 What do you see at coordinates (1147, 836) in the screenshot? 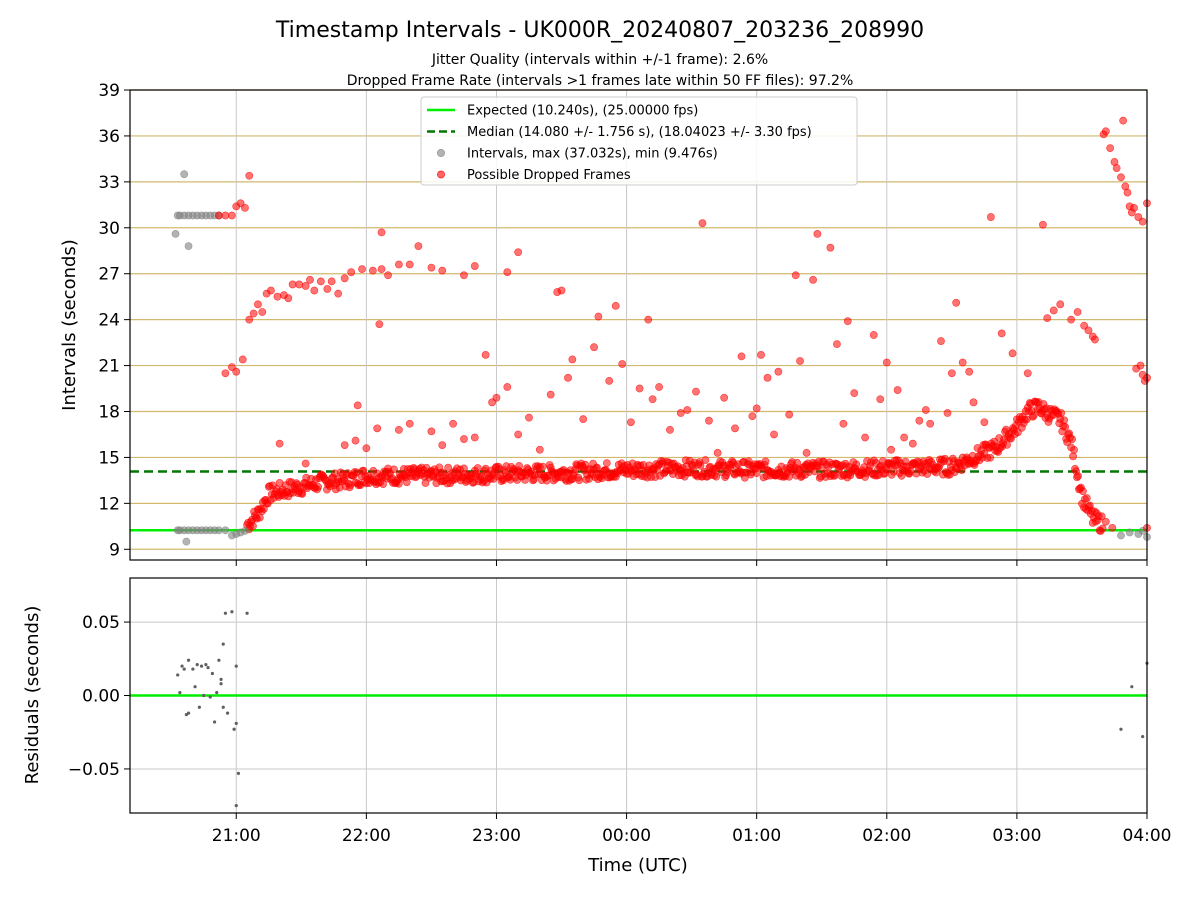
I see `x-tick-label: 04:00` at bounding box center [1147, 836].